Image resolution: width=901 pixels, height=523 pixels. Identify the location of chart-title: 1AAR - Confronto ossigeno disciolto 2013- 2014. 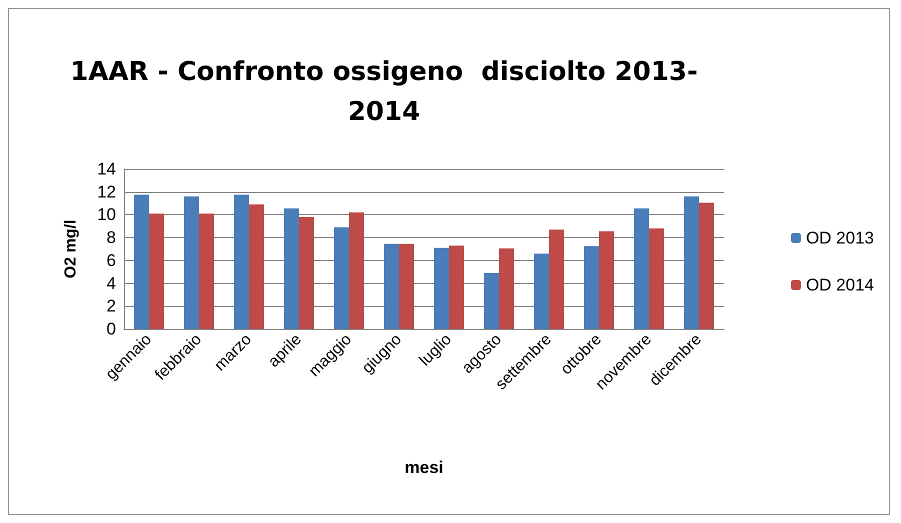
(384, 92).